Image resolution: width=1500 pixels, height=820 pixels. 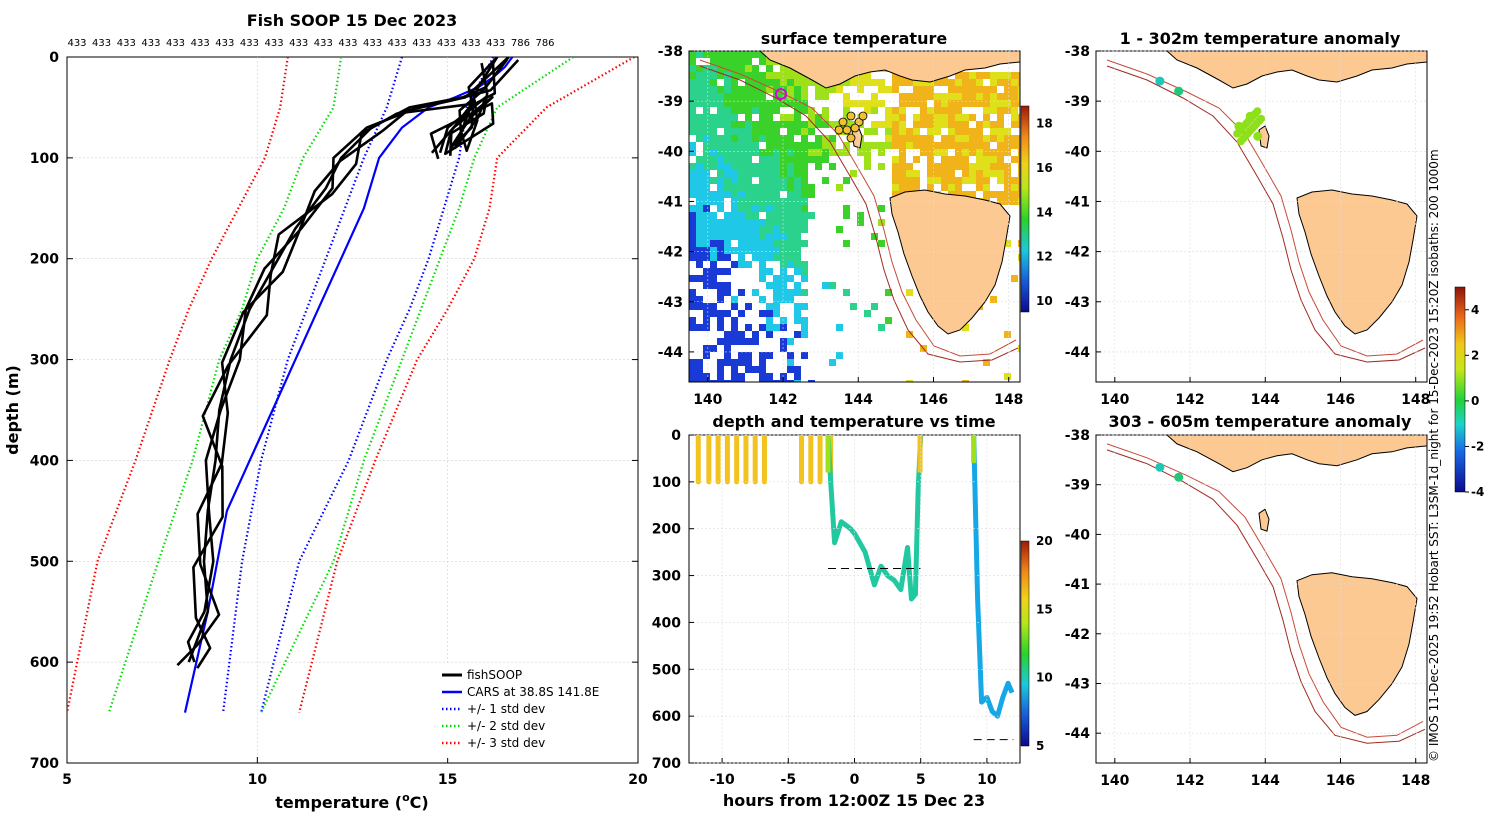 I want to click on profile-xlabel-main: temperature (, so click(x=338, y=802).